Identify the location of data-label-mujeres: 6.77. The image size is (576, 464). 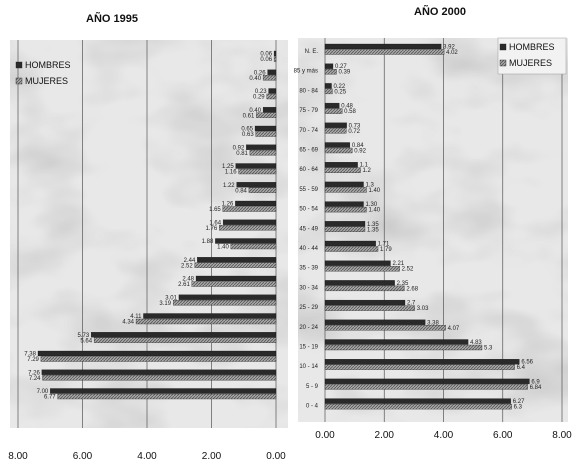
(50, 398).